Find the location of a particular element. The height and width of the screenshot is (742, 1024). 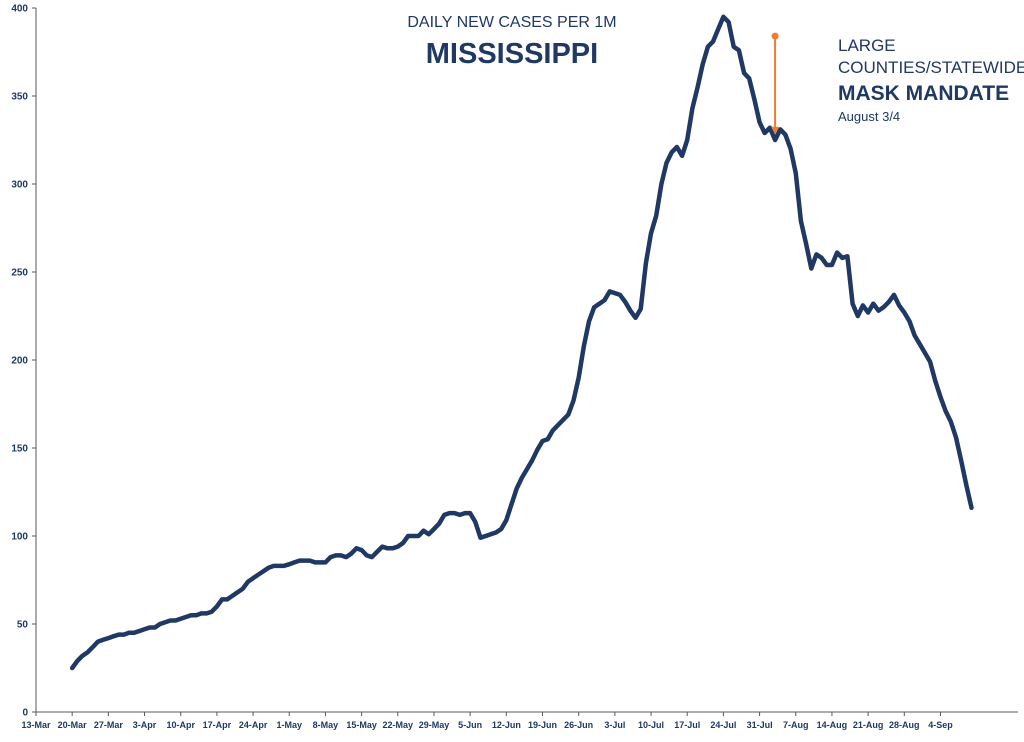

x-tick-label: 27-Mar is located at coordinates (109, 725).